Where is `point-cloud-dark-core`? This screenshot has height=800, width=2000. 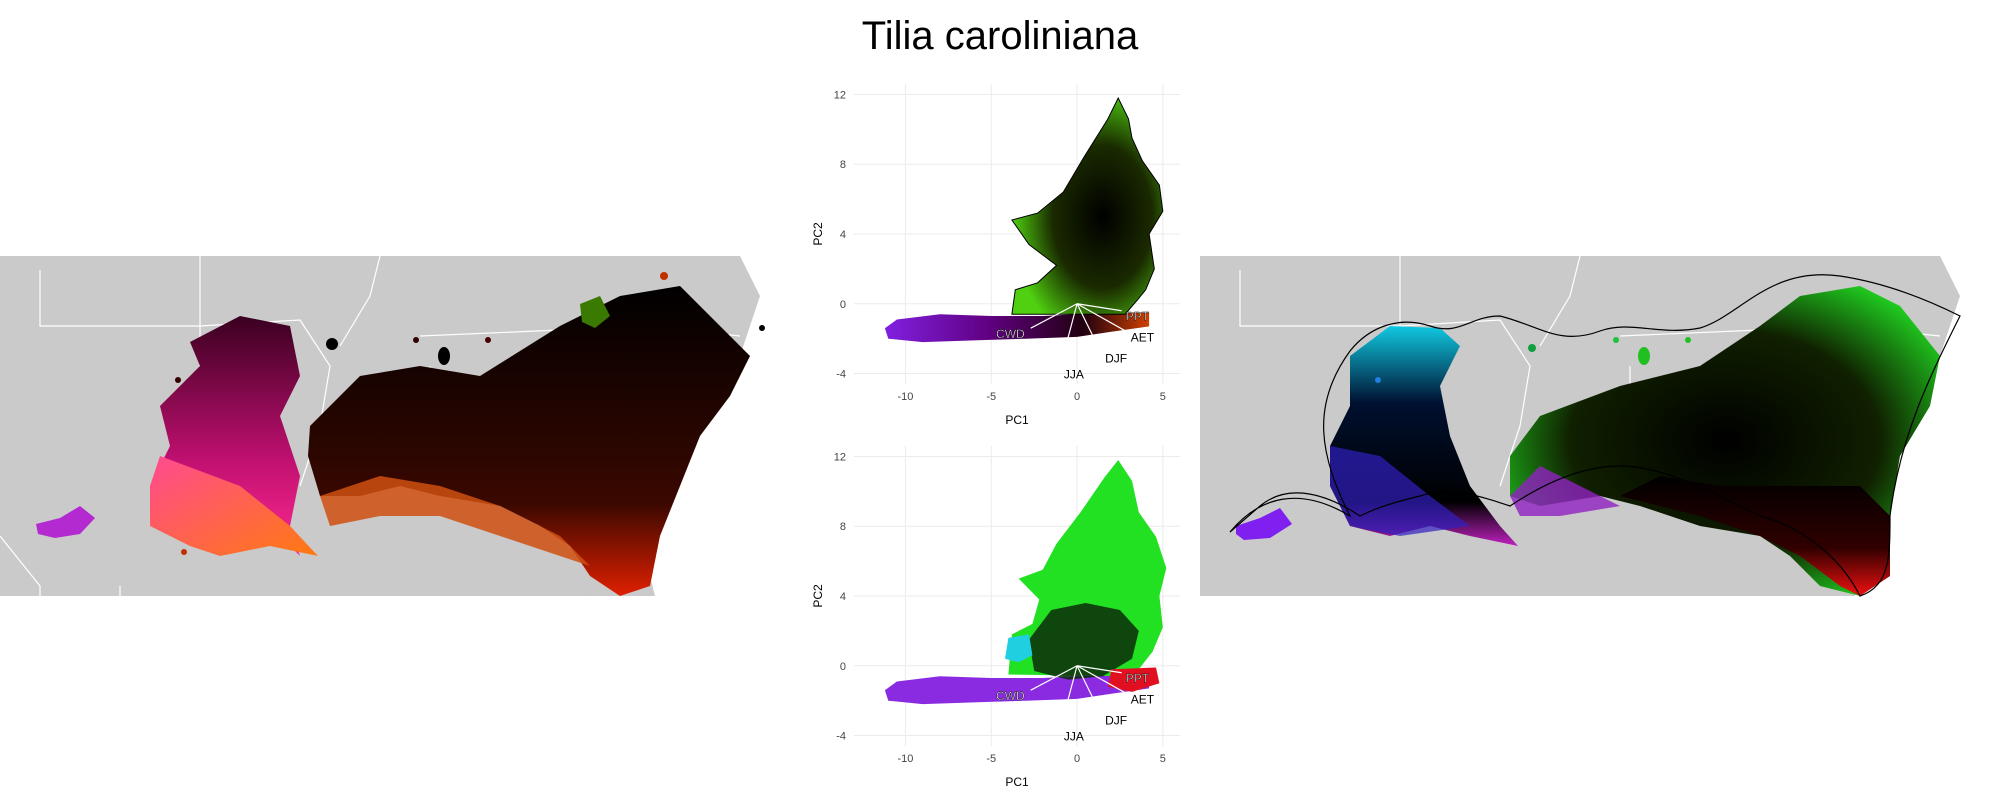 point-cloud-dark-core is located at coordinates (1084, 641).